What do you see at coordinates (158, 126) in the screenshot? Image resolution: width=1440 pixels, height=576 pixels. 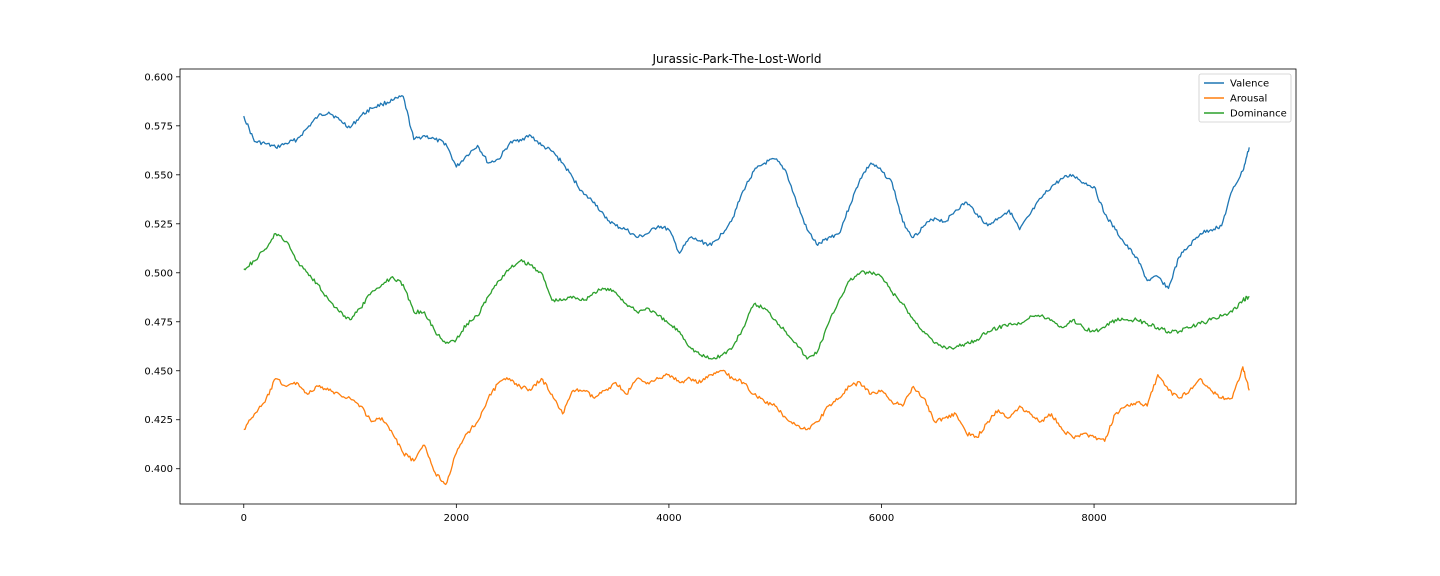 I see `y-tick-label: 0.575` at bounding box center [158, 126].